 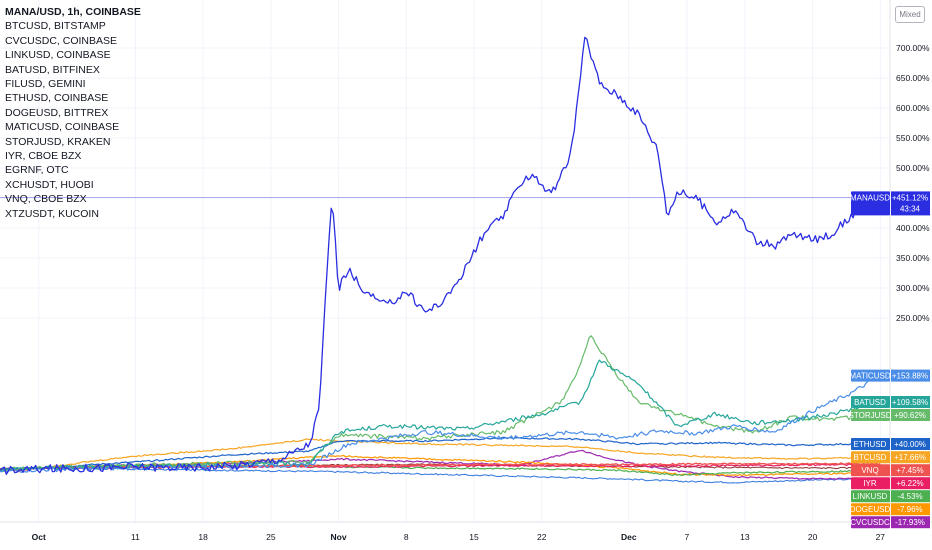 I want to click on mana-countdown: 43:34, so click(x=910, y=208).